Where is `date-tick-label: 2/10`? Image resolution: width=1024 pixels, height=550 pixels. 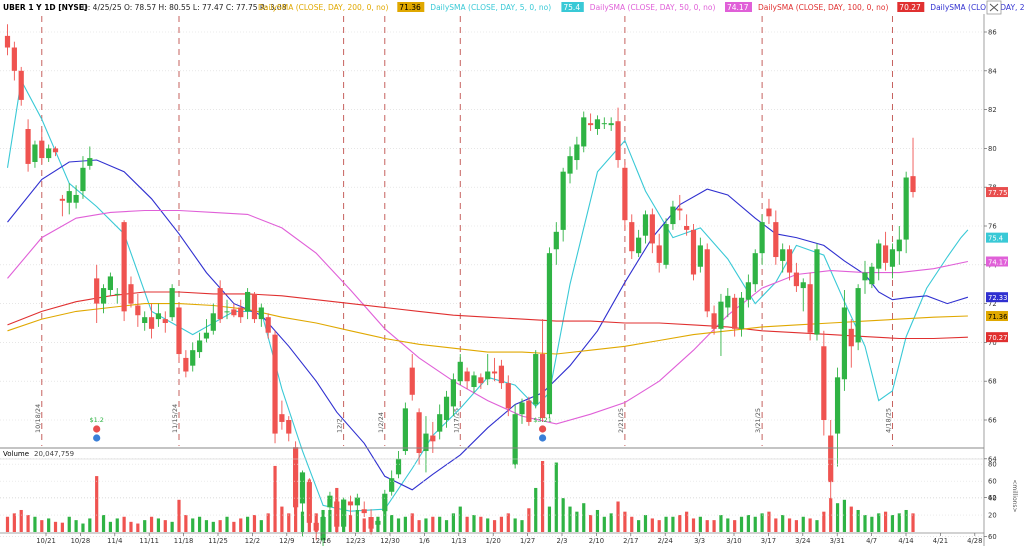 date-tick-label: 2/10 is located at coordinates (596, 541).